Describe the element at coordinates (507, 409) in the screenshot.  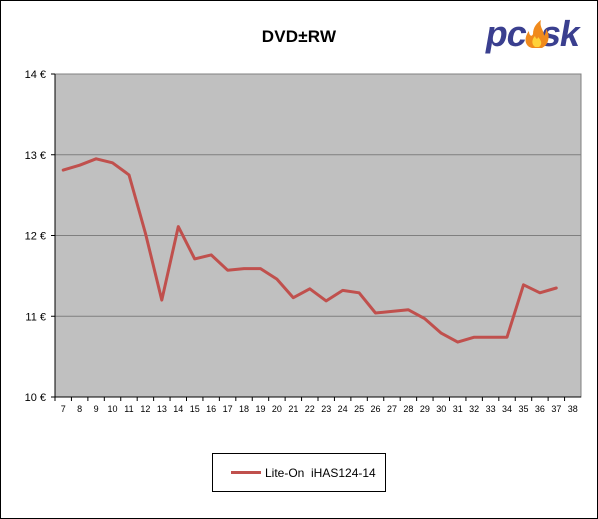
I see `x-tick-label: 34` at that location.